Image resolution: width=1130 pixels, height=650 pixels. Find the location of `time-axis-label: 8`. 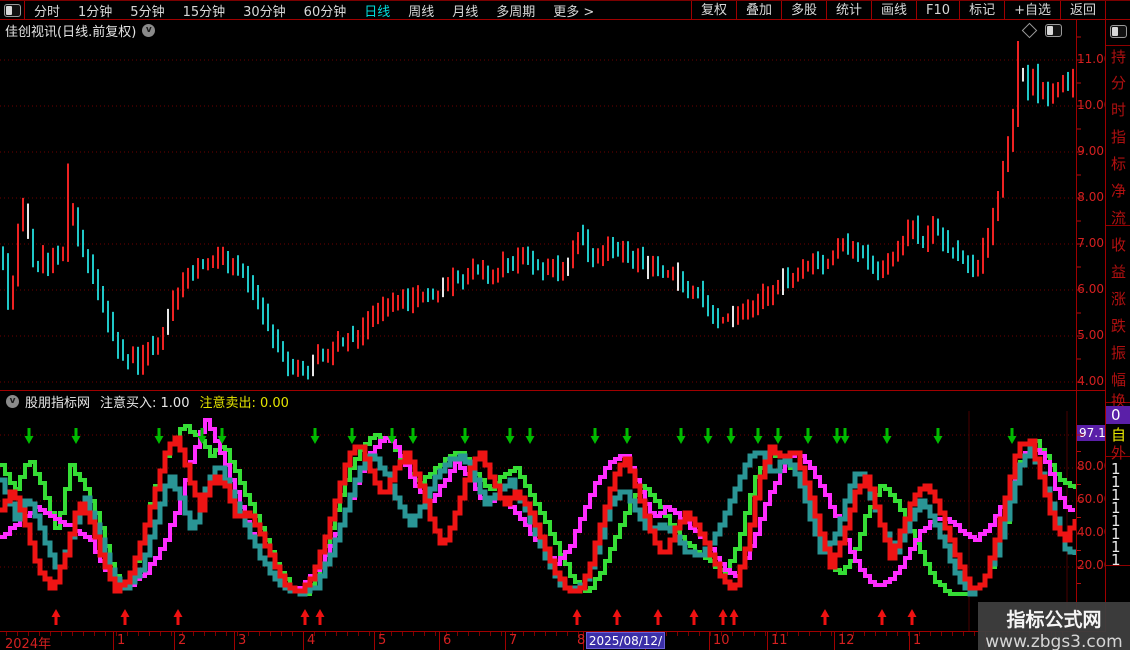

time-axis-label: 8 is located at coordinates (581, 640).